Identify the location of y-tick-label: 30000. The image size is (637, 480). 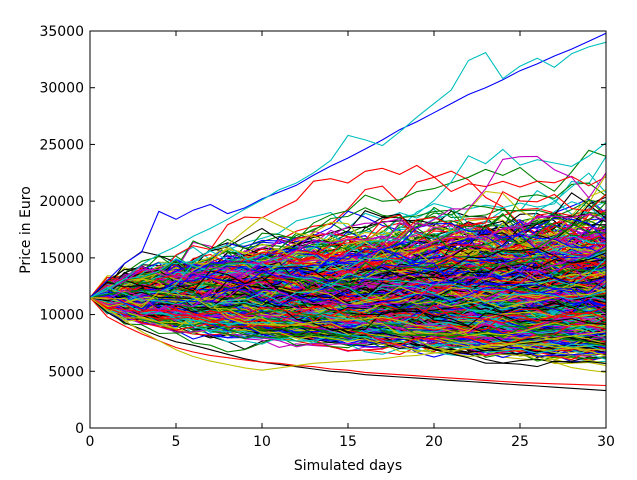
(61, 89).